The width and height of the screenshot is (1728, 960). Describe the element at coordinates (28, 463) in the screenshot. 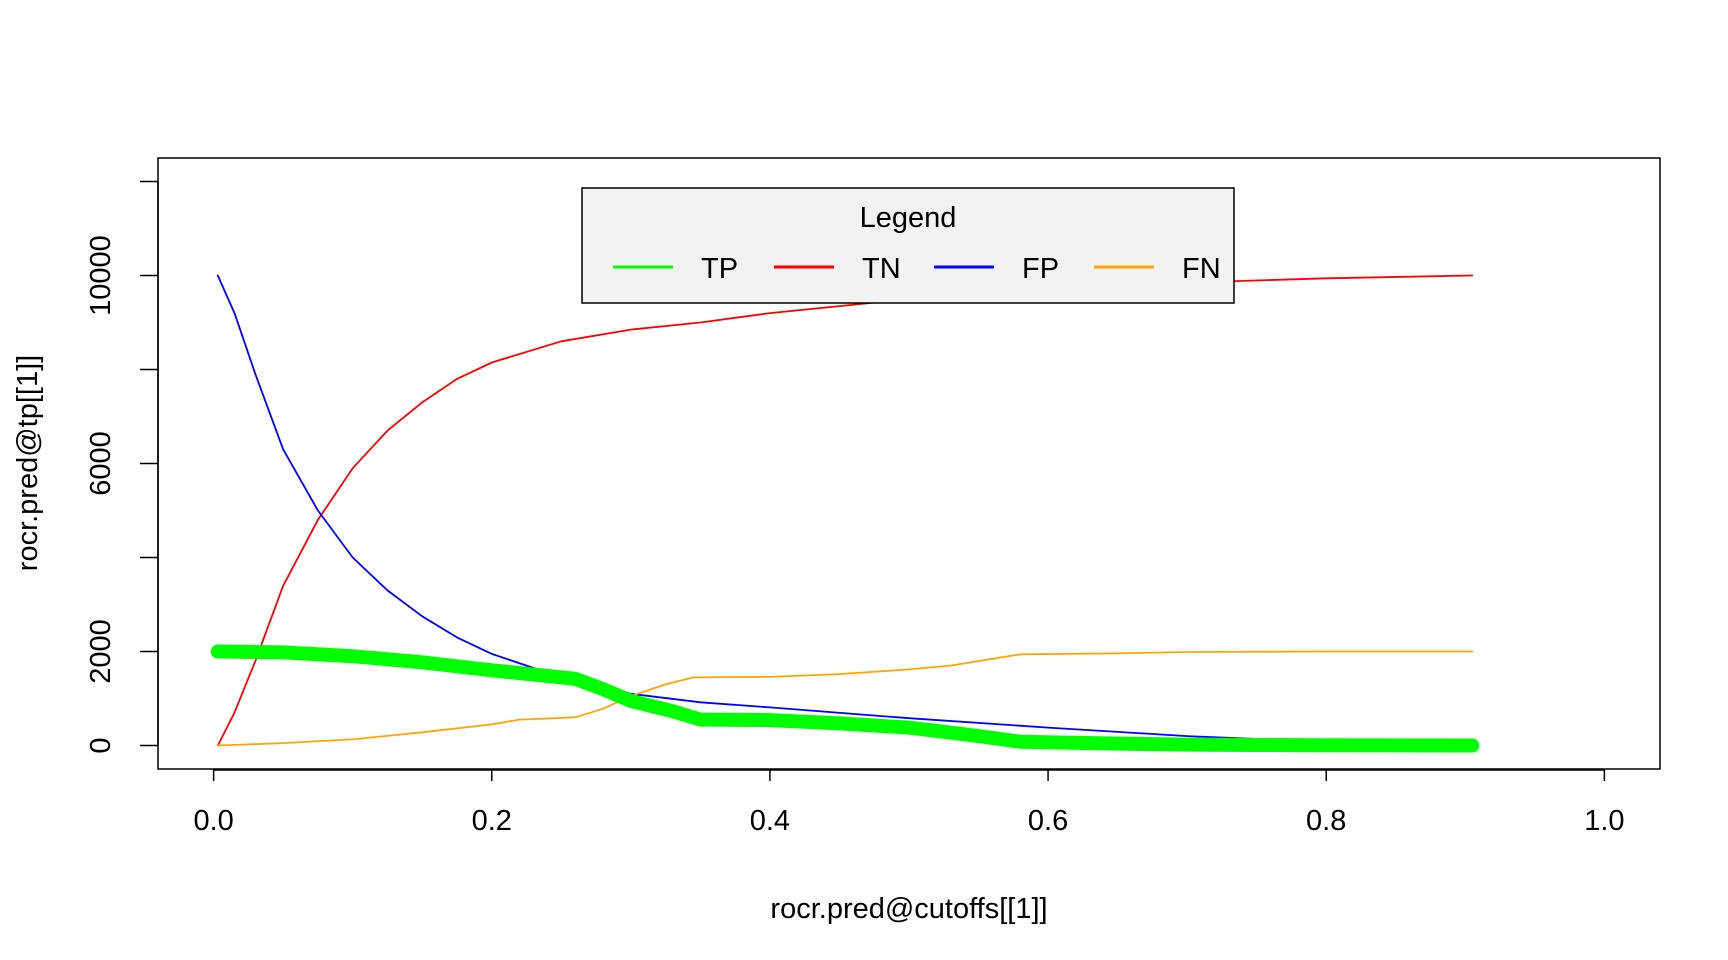

I see `y-axis-label: rocr.pred@tp[[1]]` at that location.